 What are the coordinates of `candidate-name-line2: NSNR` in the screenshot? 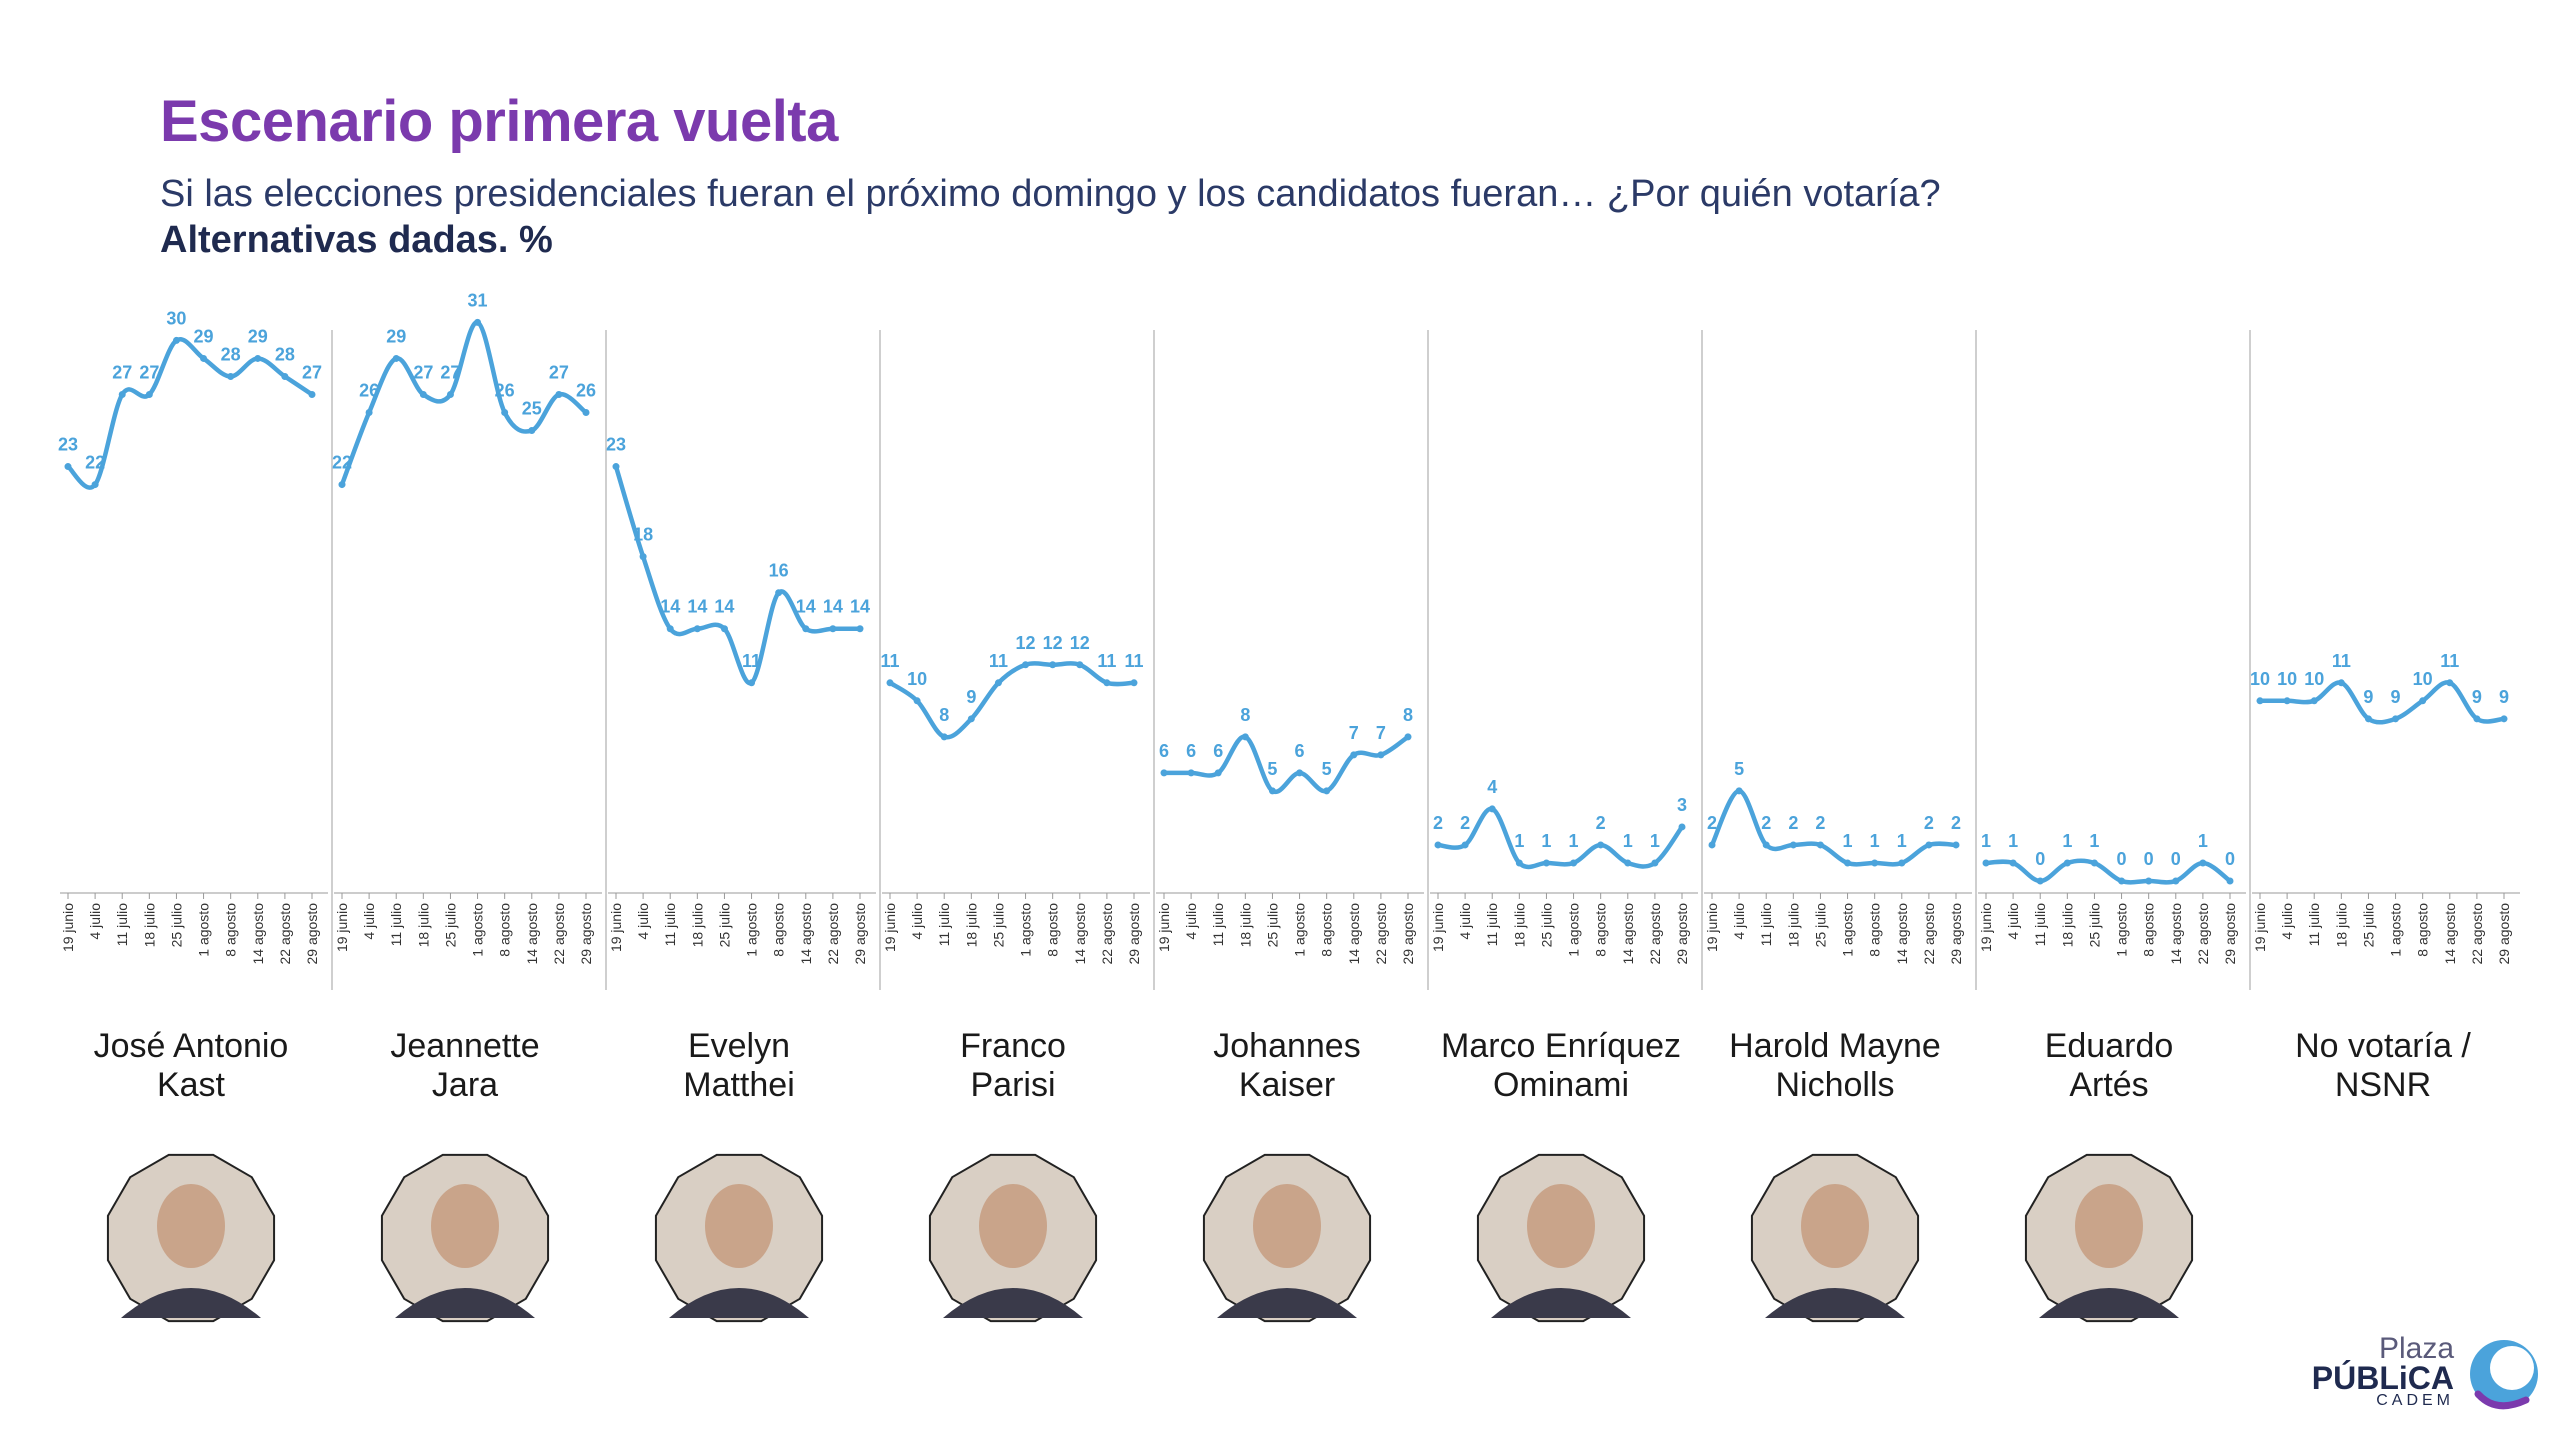 It's located at (2383, 1085).